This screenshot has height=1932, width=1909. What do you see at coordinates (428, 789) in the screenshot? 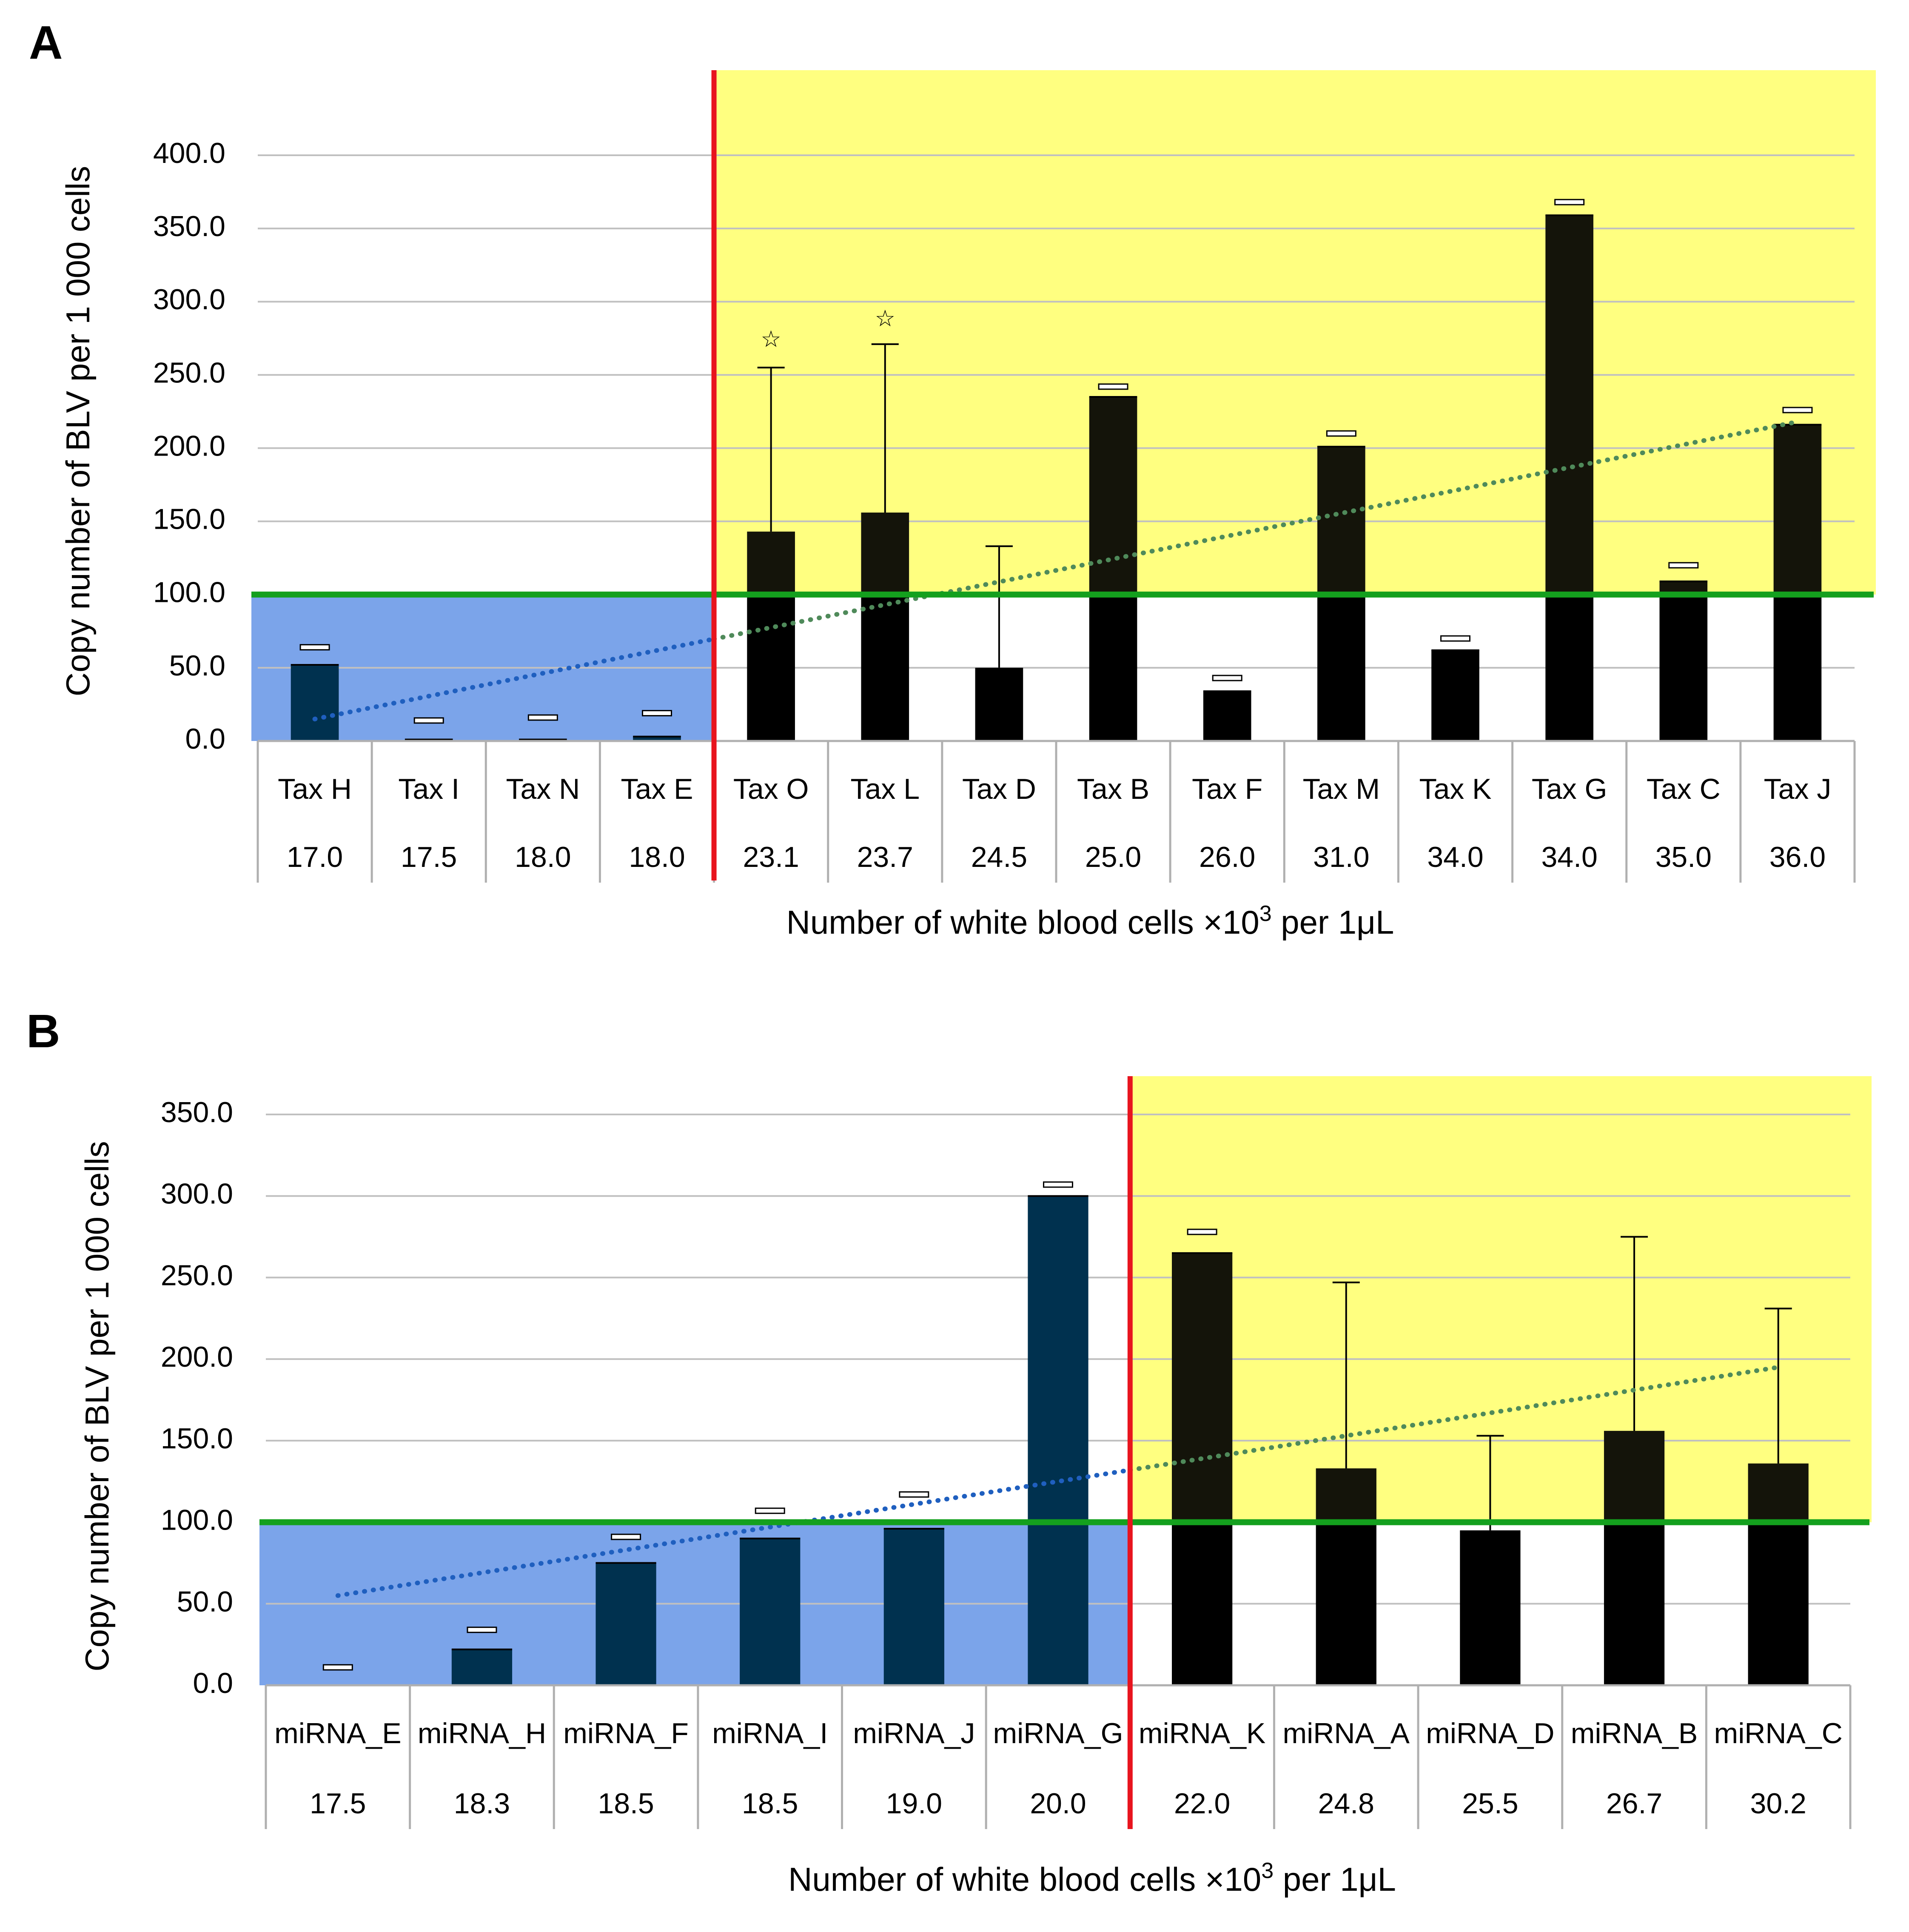
I see `category-label: Tax I` at bounding box center [428, 789].